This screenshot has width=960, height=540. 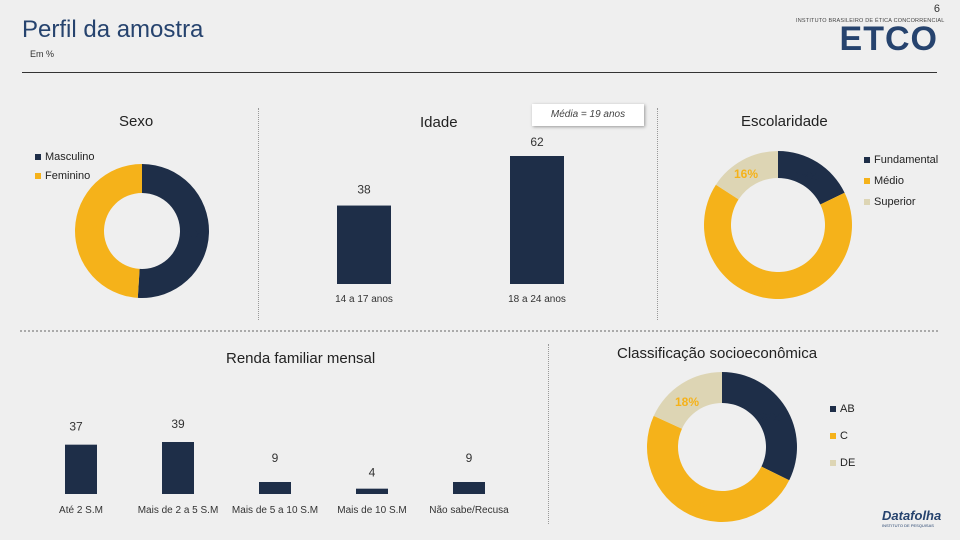 I want to click on sexo-legend-masculino: Masculino, so click(x=65, y=157).